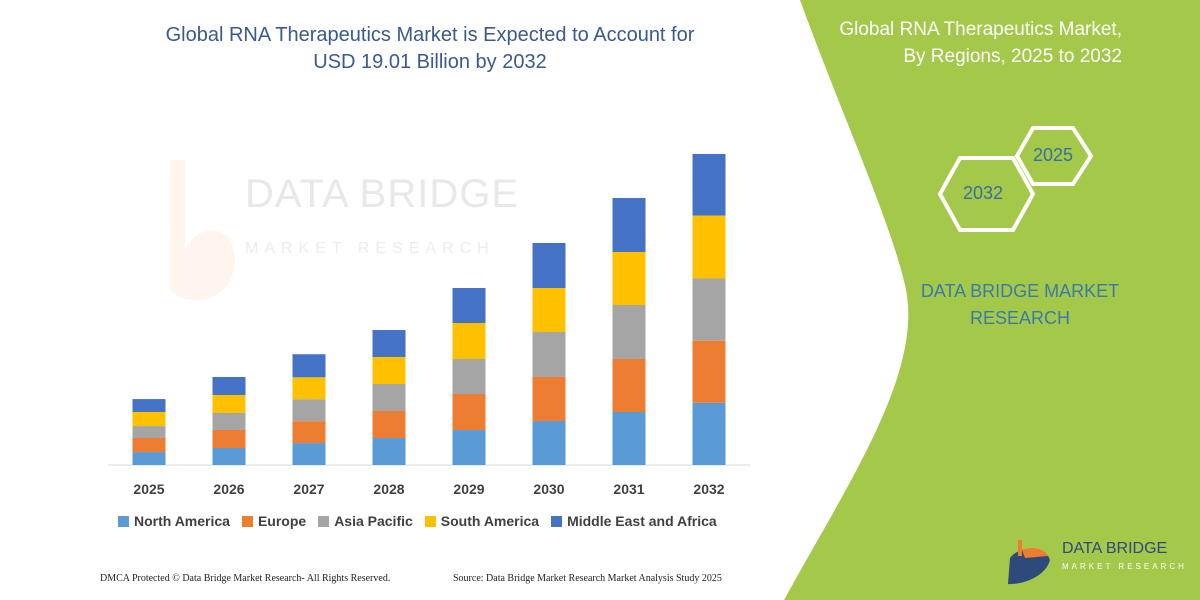 This screenshot has width=1200, height=600. I want to click on bar-2027-north-america, so click(309, 454).